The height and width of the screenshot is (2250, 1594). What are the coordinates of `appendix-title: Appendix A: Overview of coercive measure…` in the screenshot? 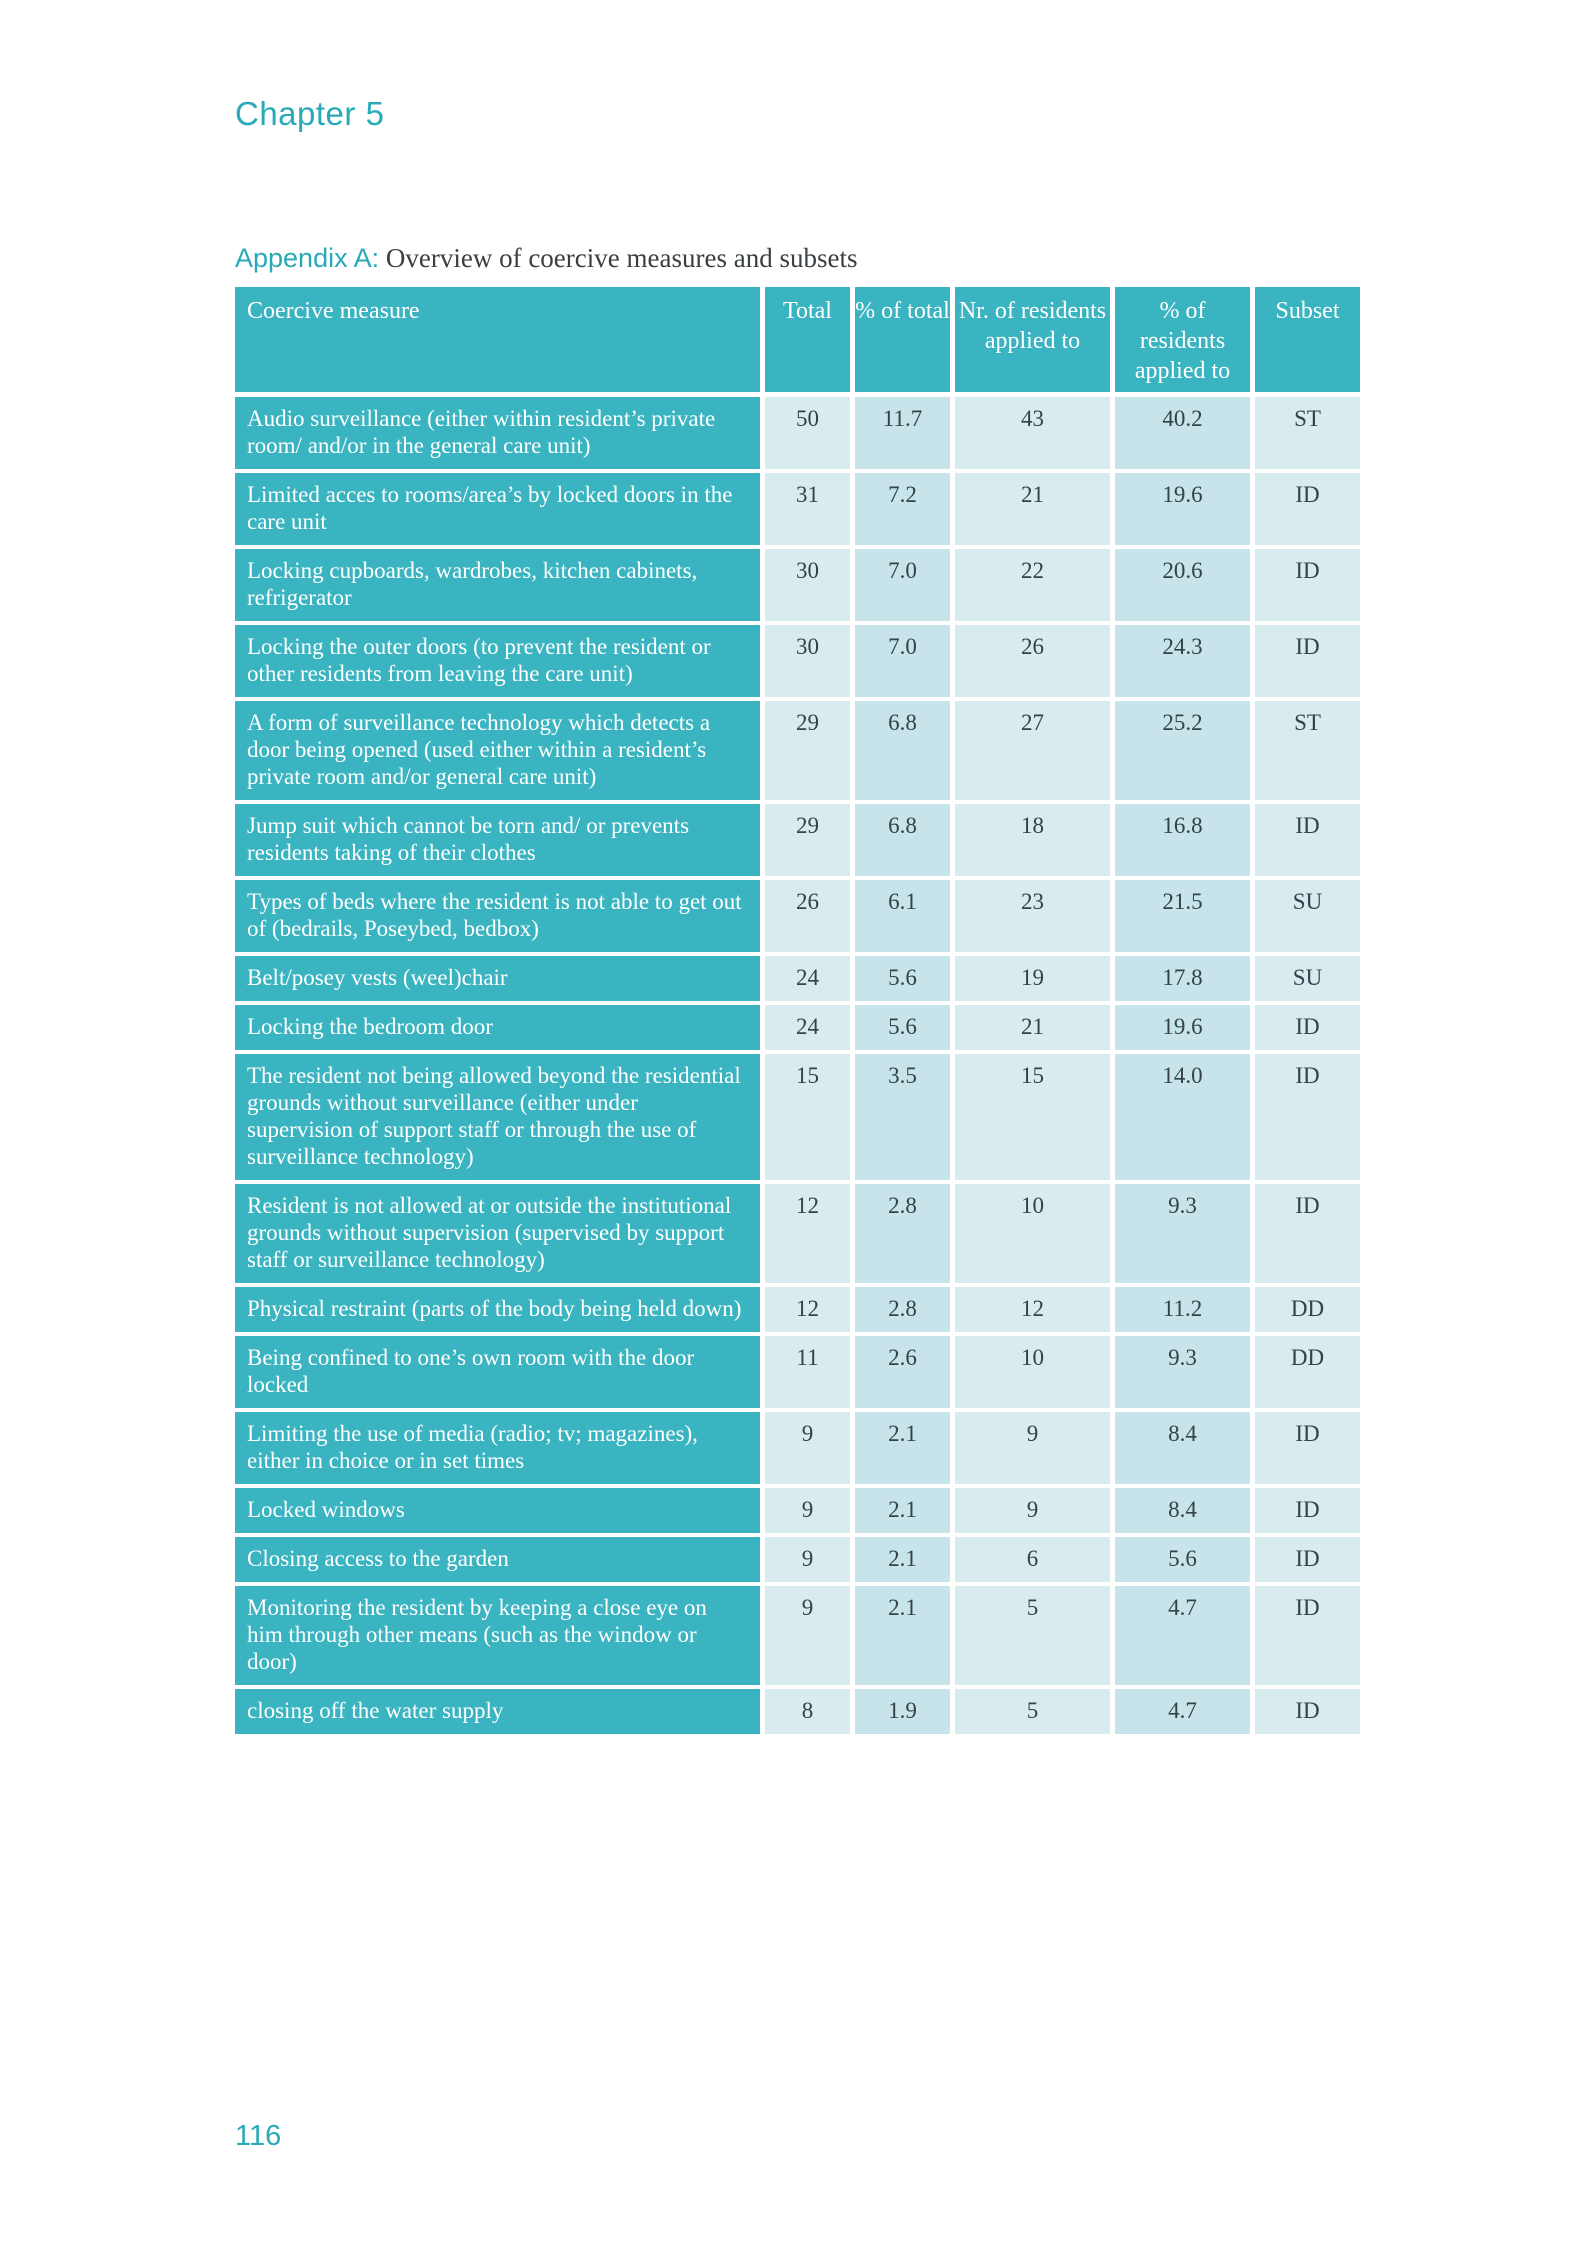 It's located at (546, 258).